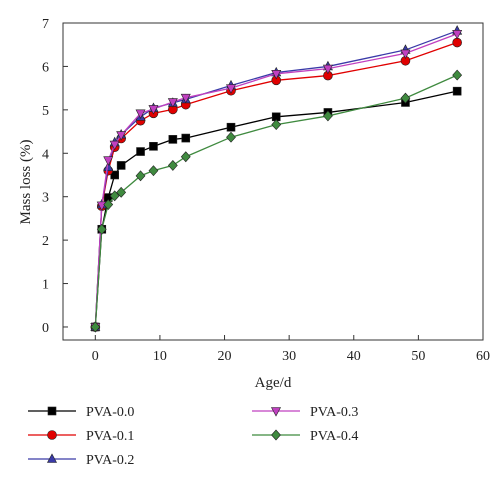  I want to click on x-axis-ticks: 0 10 20 30 40 50 60, so click(291, 349).